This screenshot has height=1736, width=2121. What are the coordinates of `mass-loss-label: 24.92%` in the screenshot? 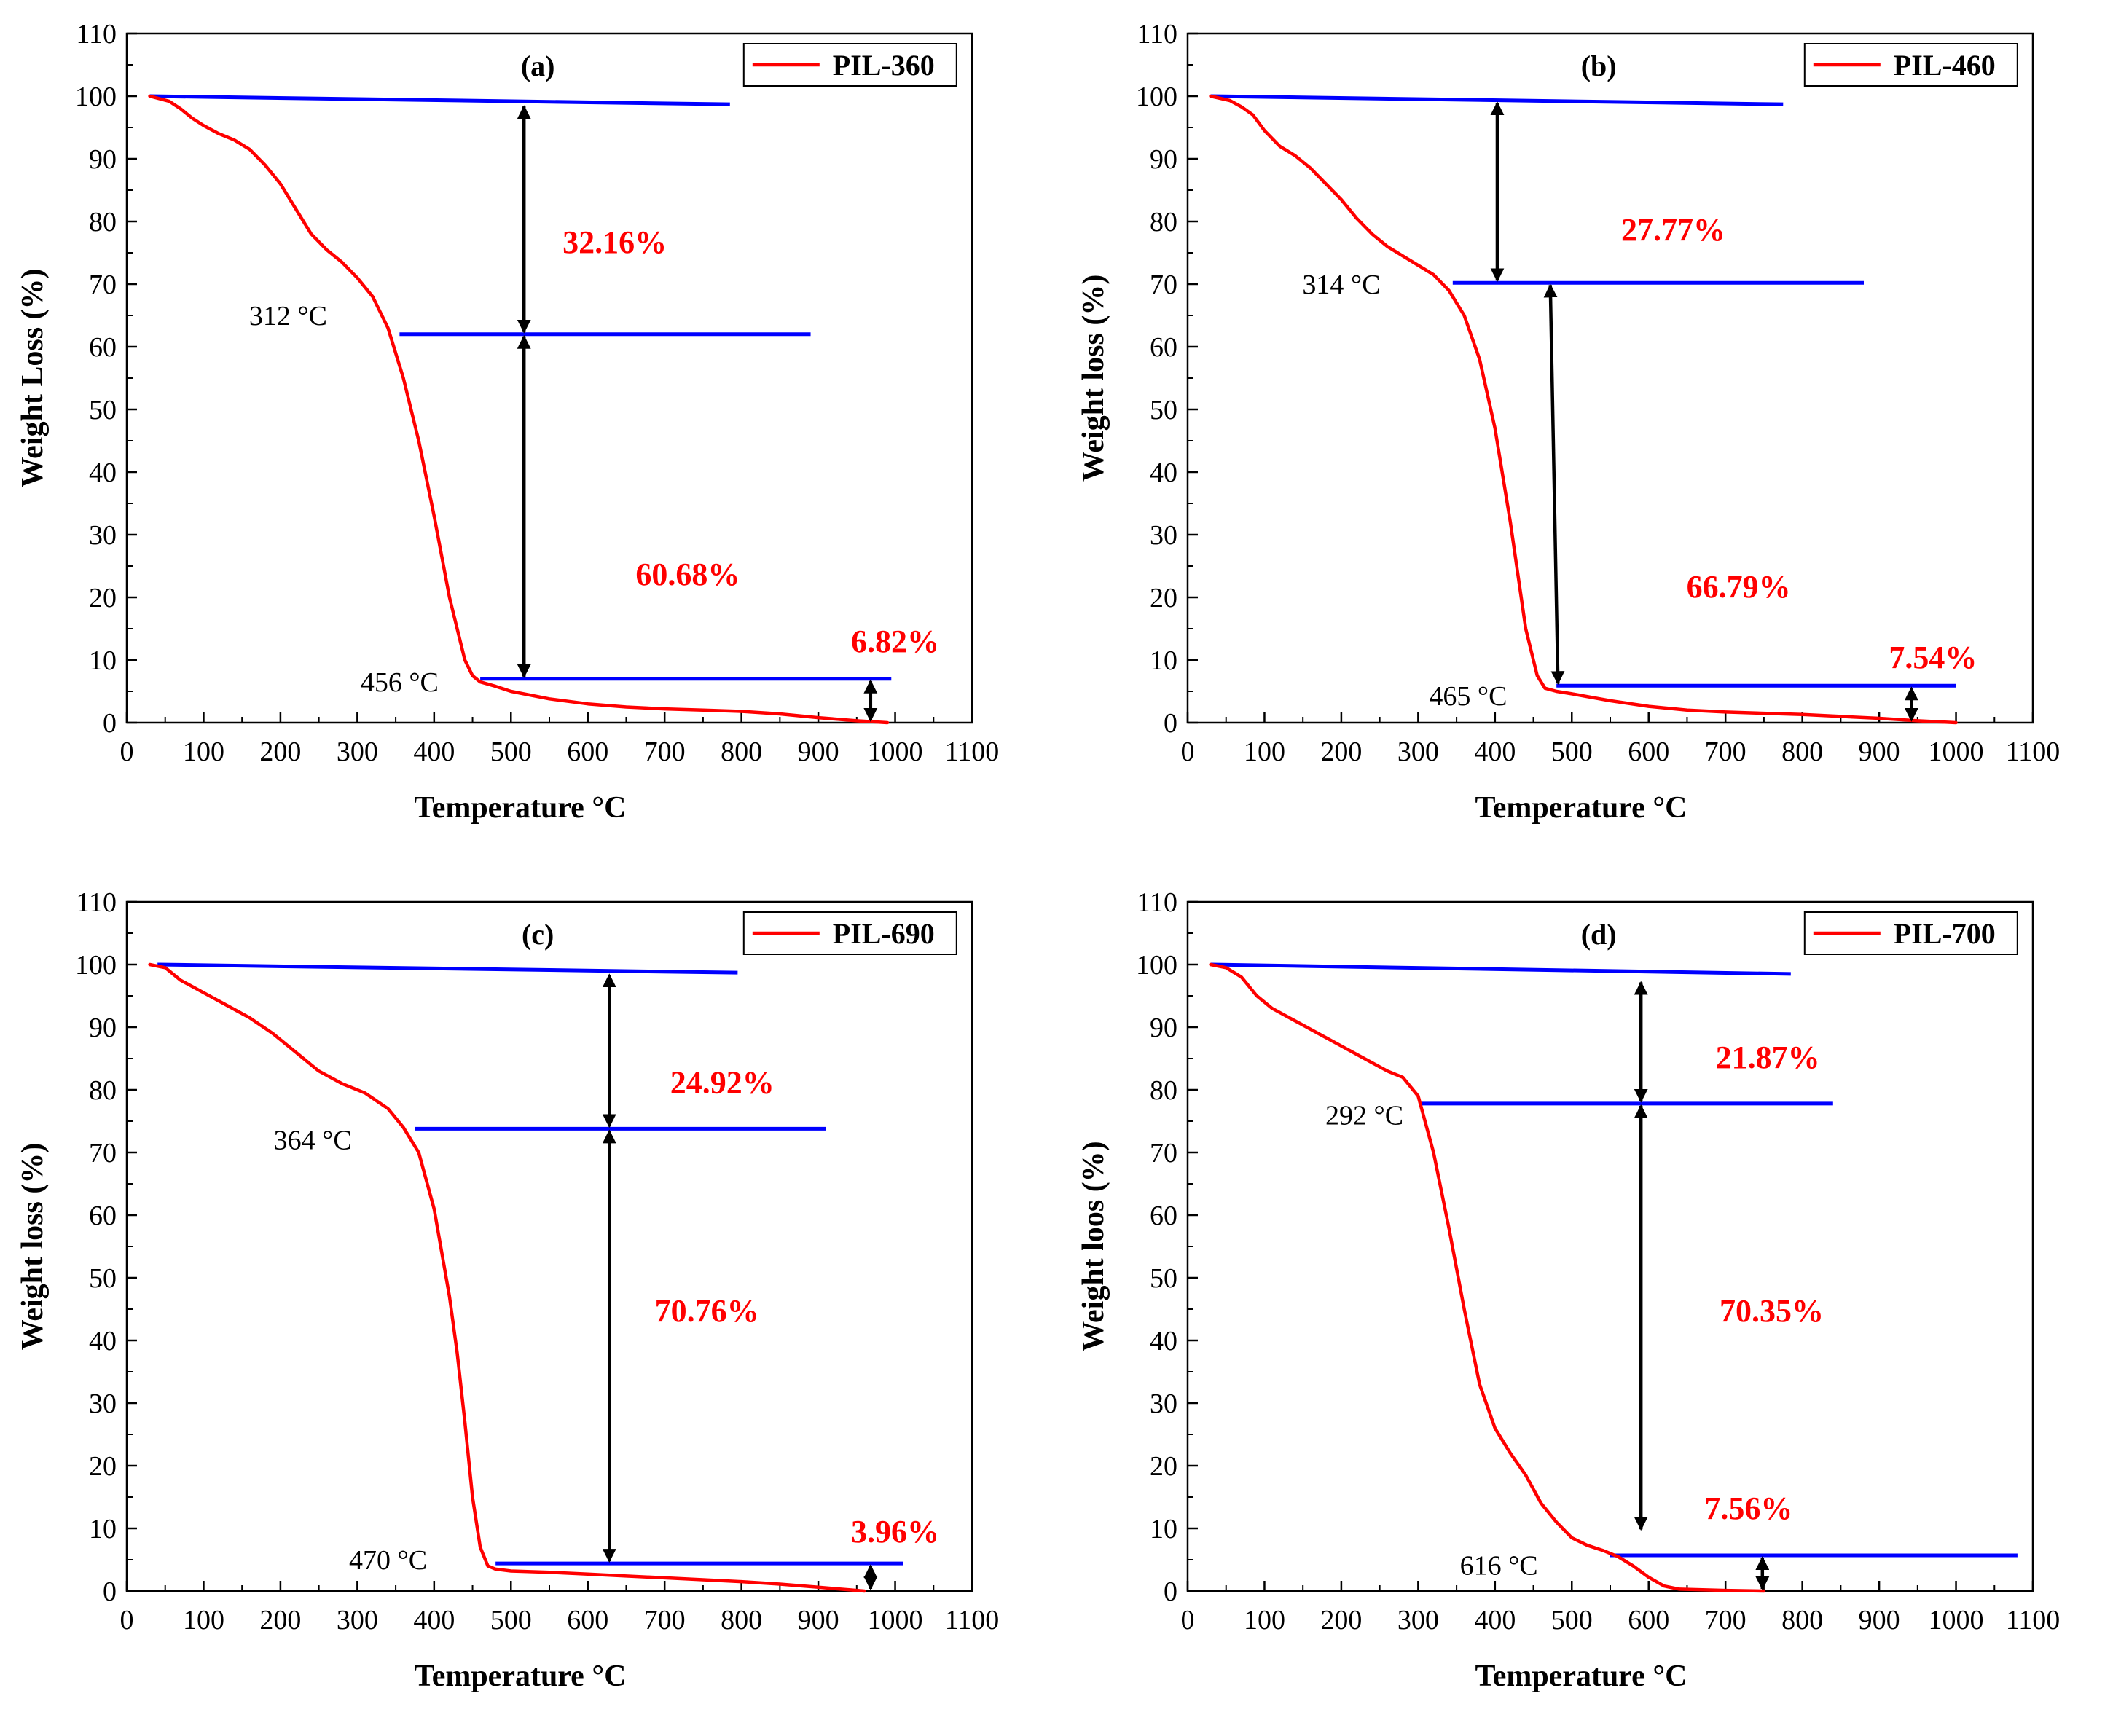 It's located at (722, 1082).